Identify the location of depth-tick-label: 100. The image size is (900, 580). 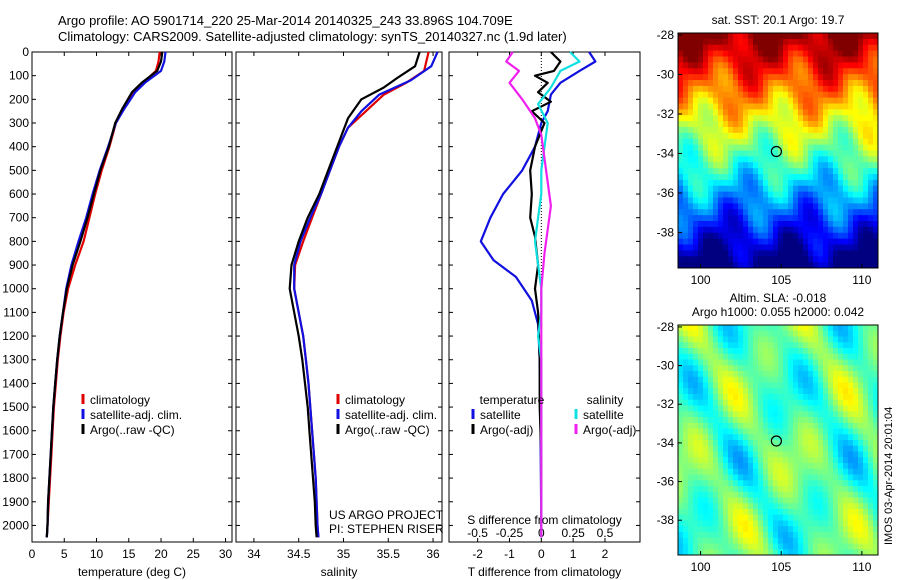
(19, 76).